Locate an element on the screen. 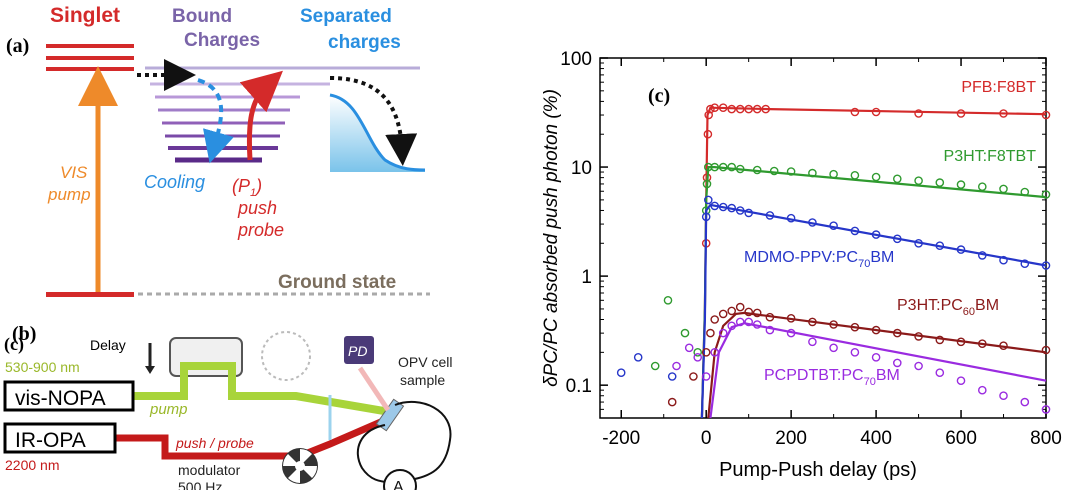 The width and height of the screenshot is (1078, 490). bound-title-line2: Charges is located at coordinates (222, 40).